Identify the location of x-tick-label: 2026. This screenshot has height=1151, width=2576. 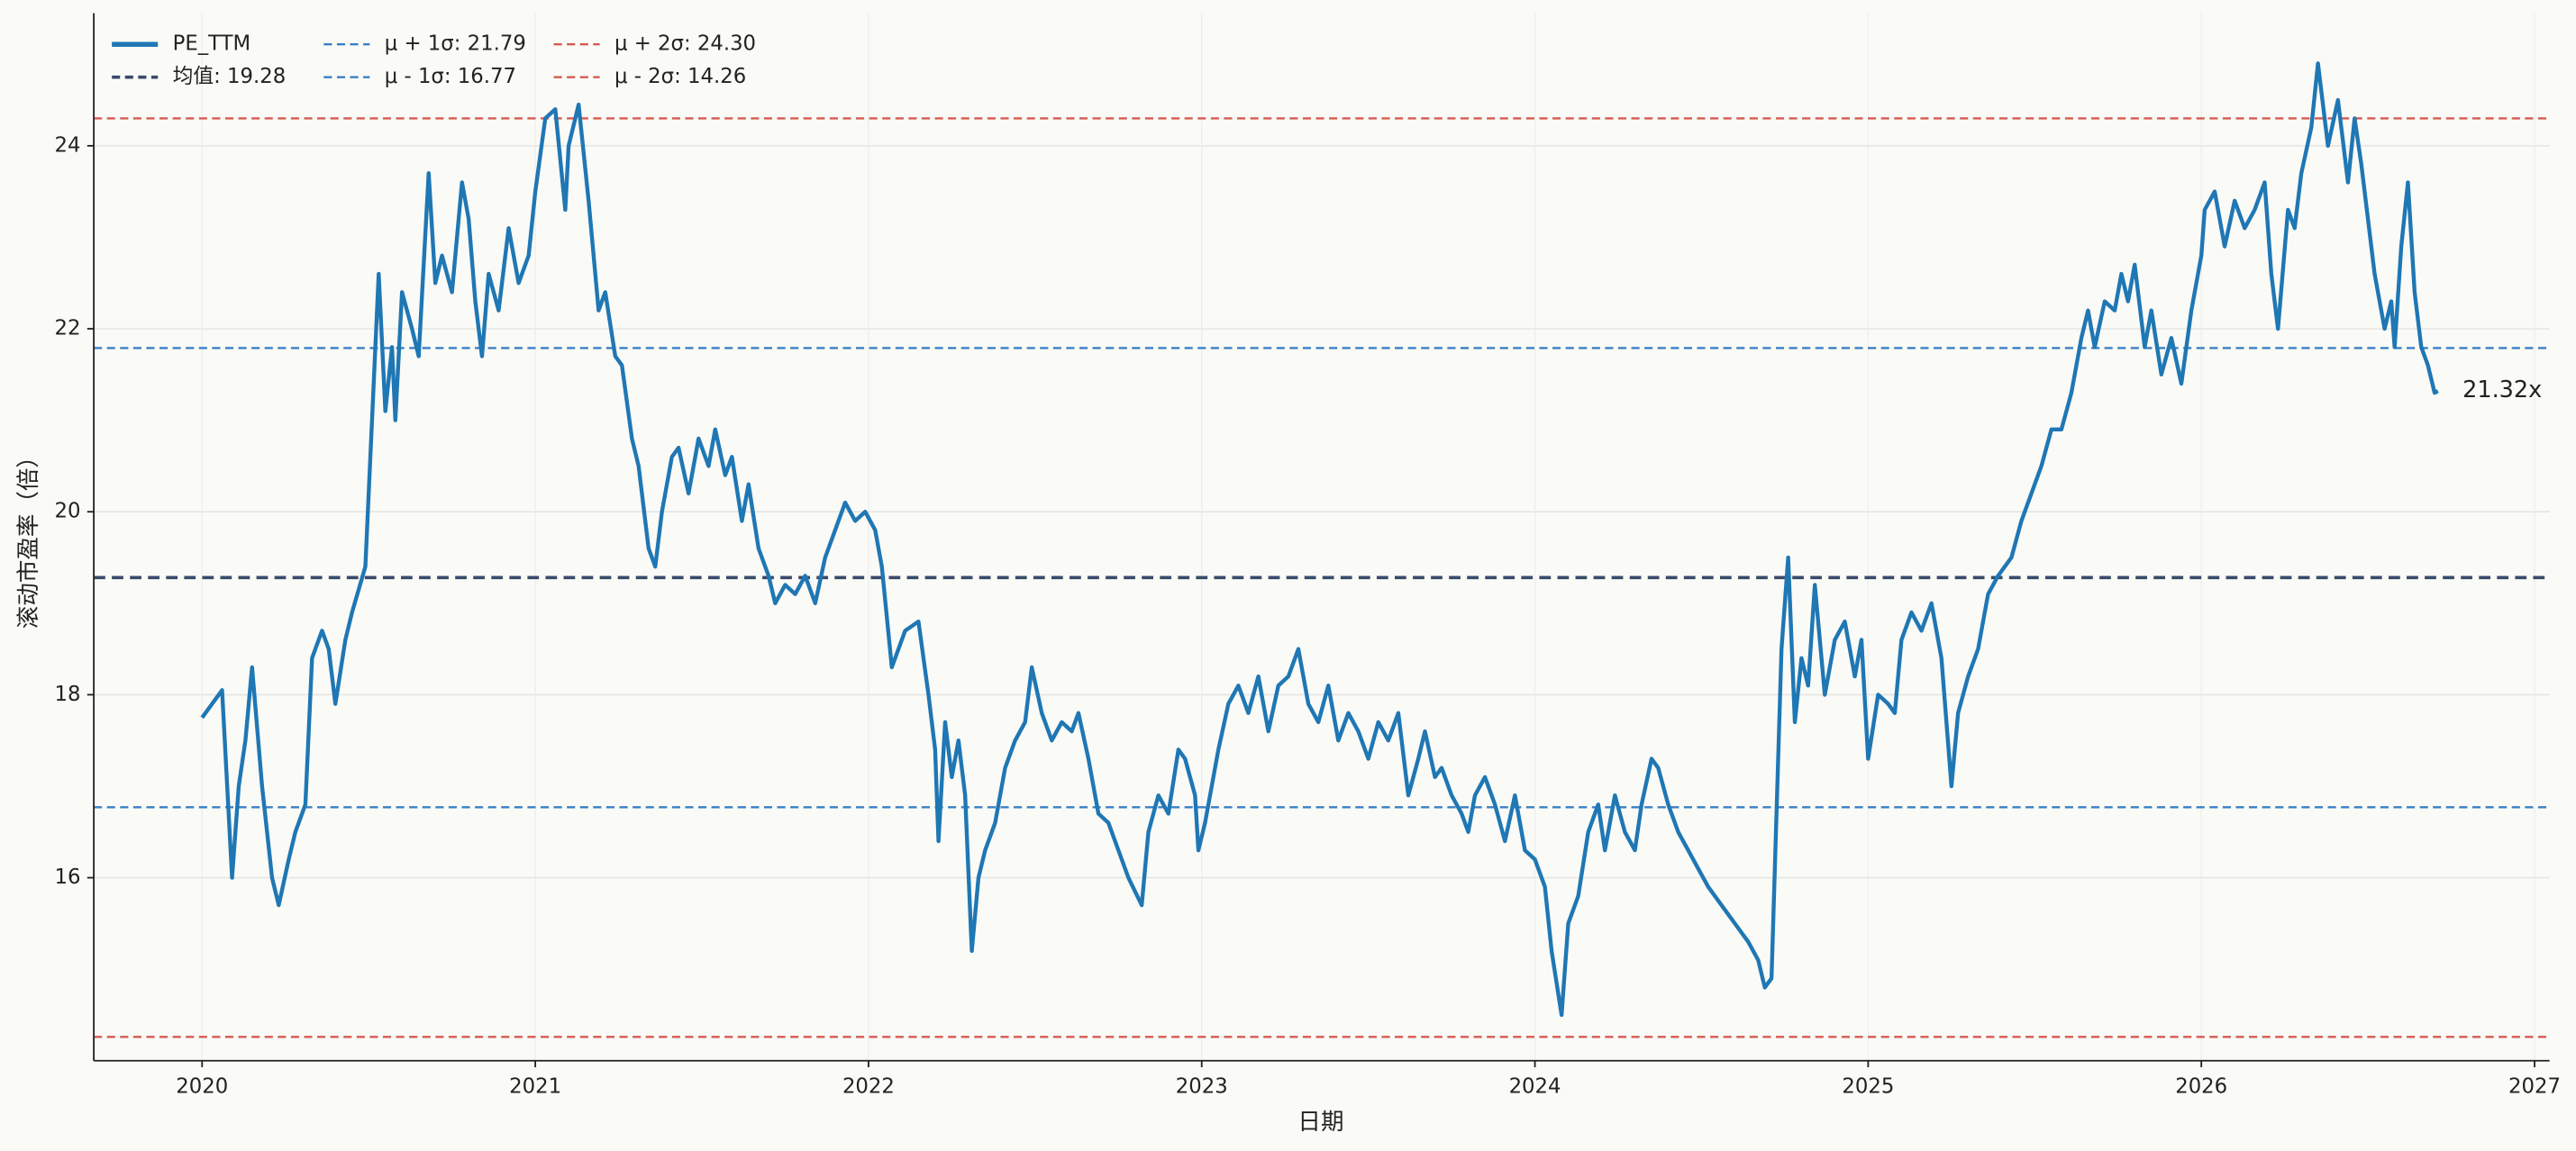
(2201, 1086).